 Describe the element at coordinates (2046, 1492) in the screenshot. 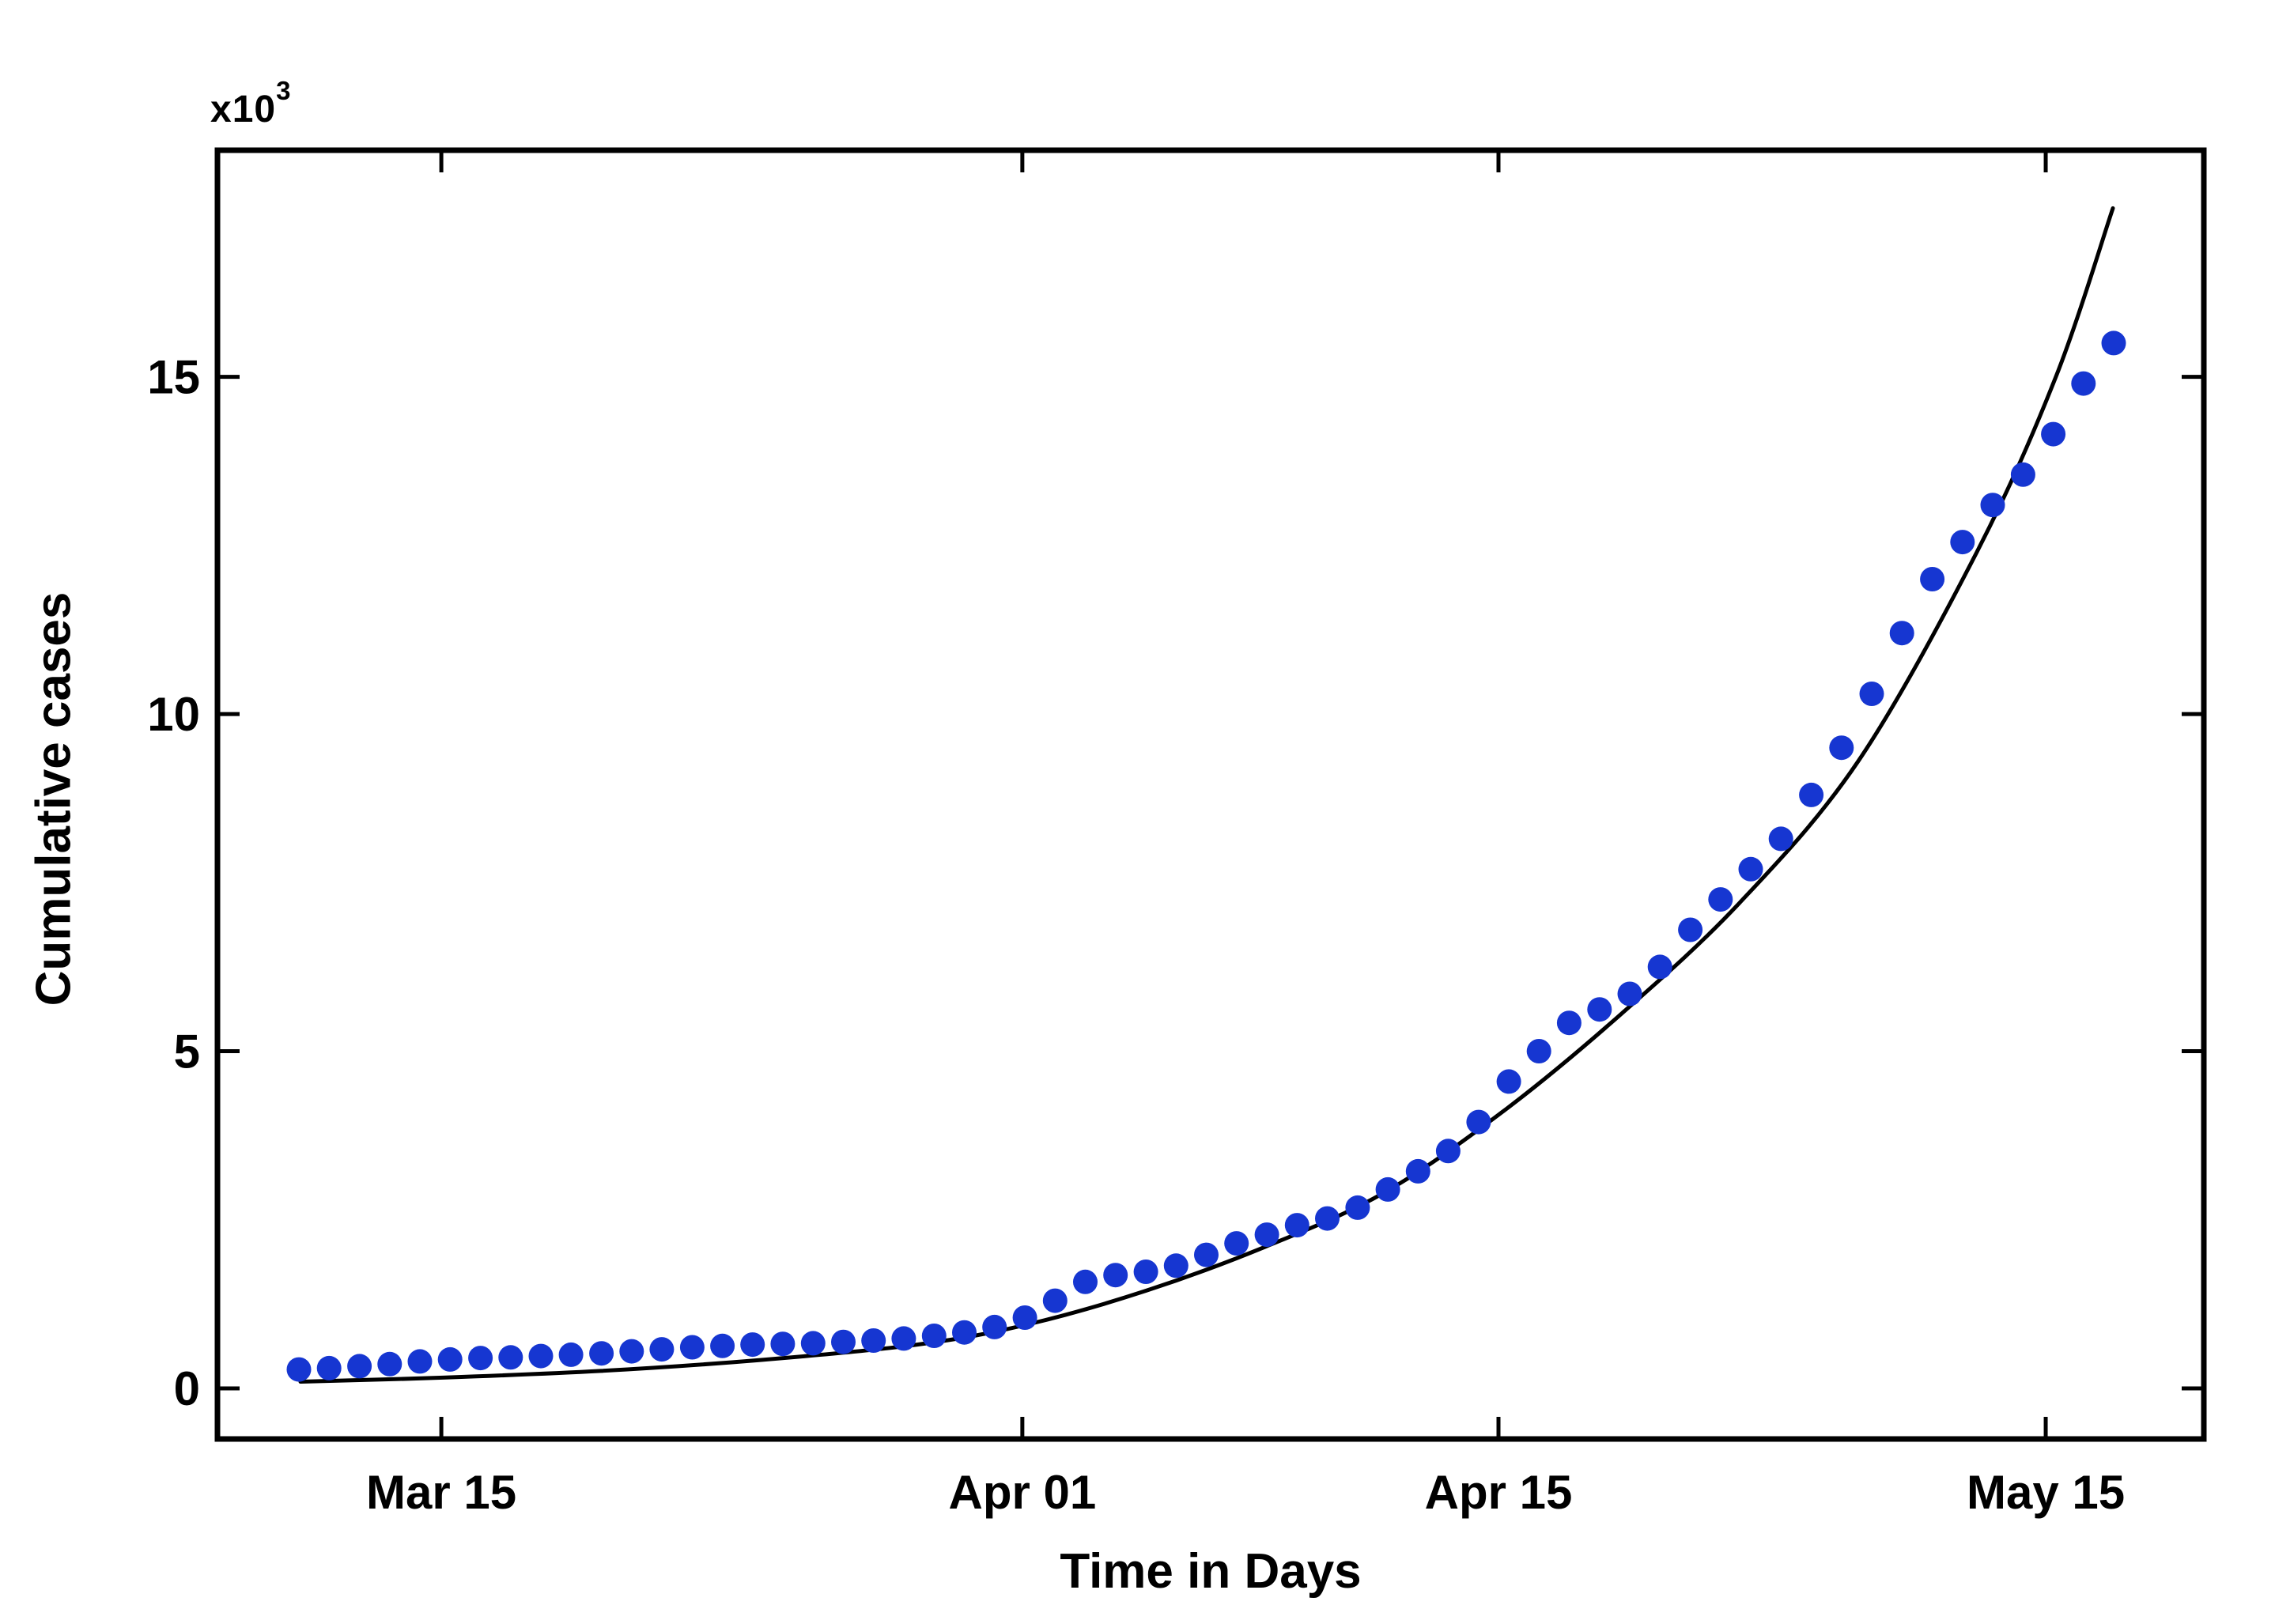

I see `x-tick-label: May 15` at that location.